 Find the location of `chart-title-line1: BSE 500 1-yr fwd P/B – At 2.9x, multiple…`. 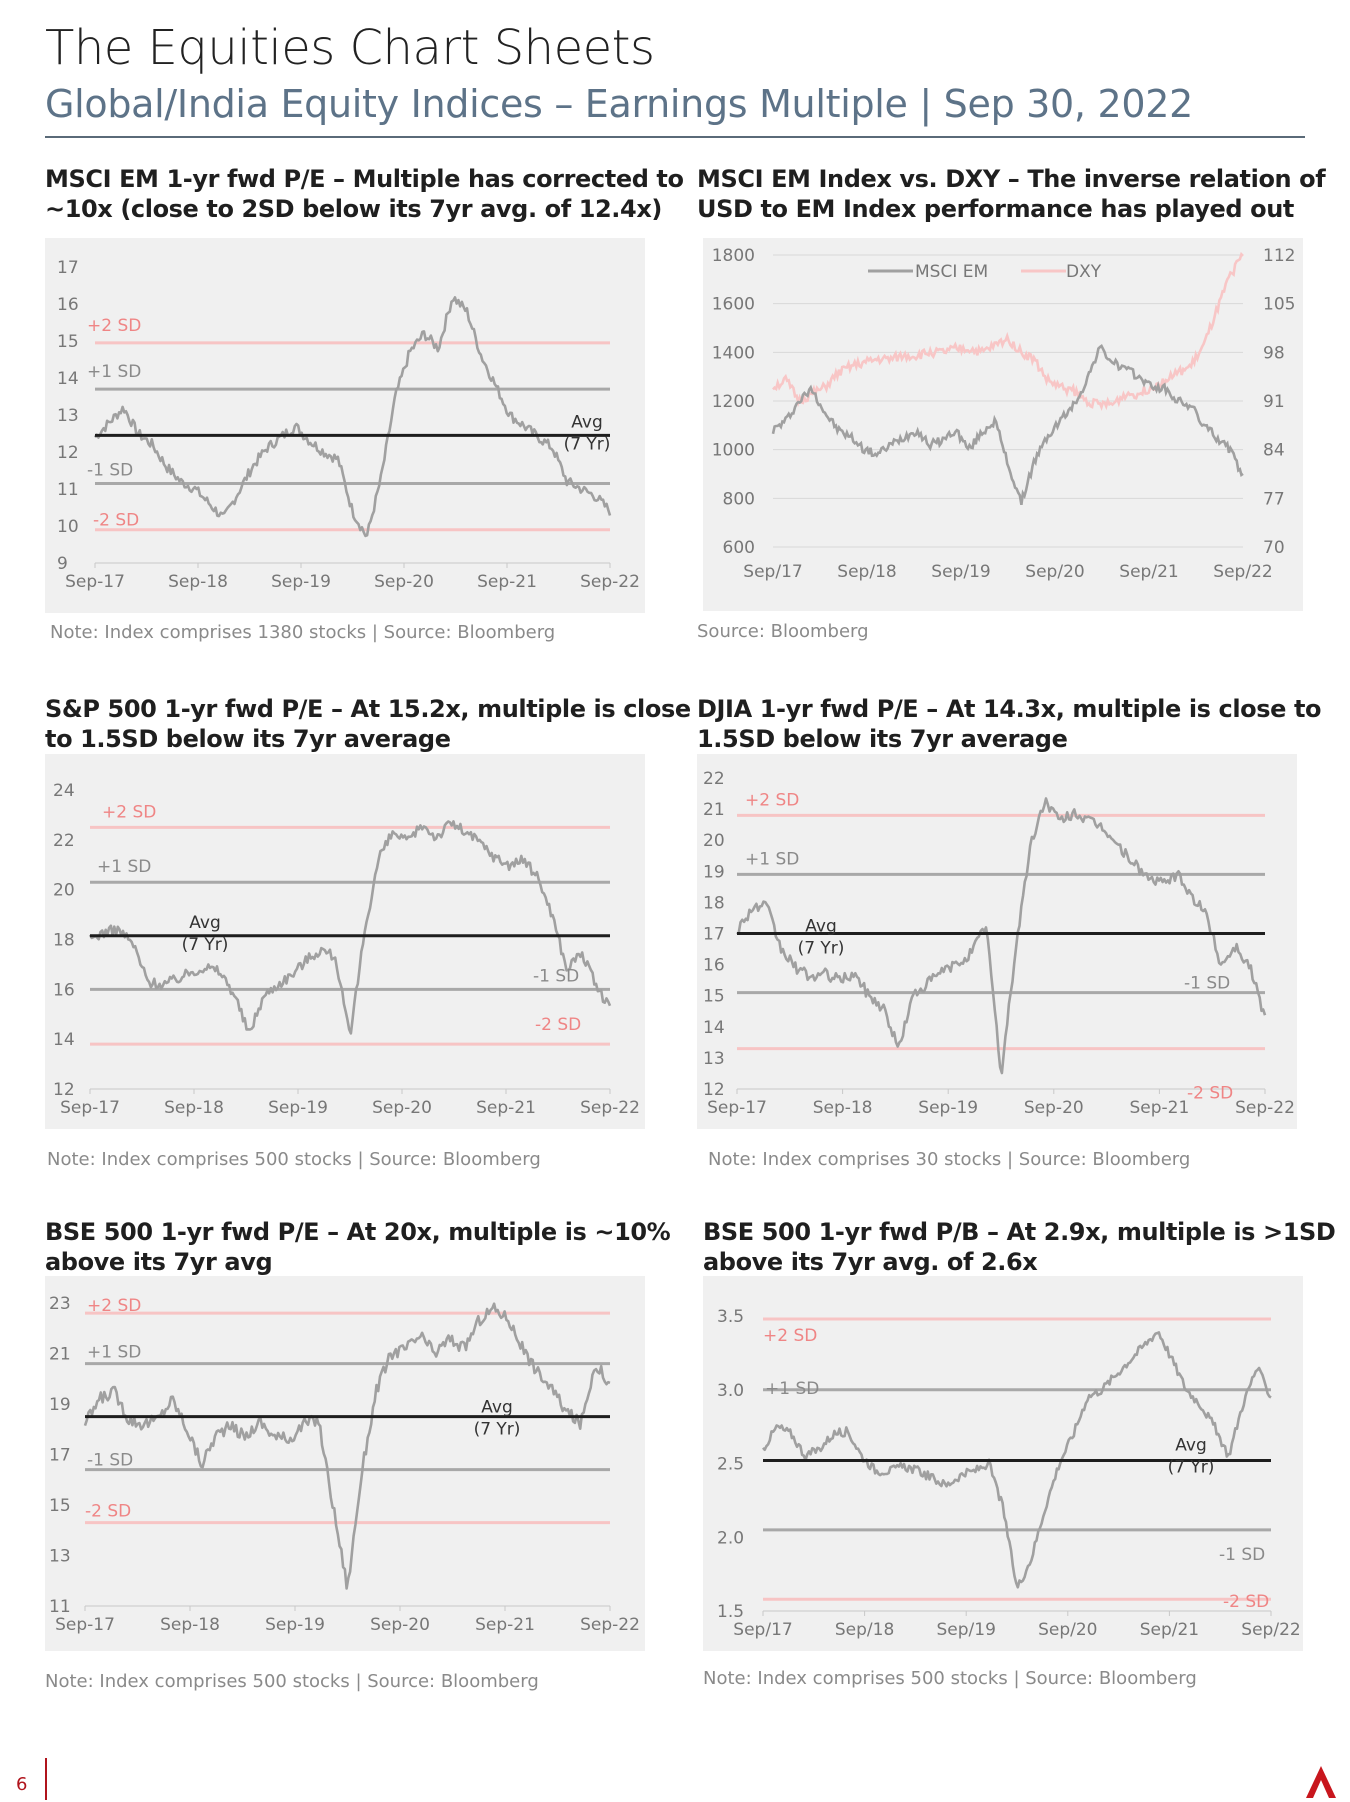

chart-title-line1: BSE 500 1-yr fwd P/B – At 2.9x, multiple… is located at coordinates (1019, 1232).